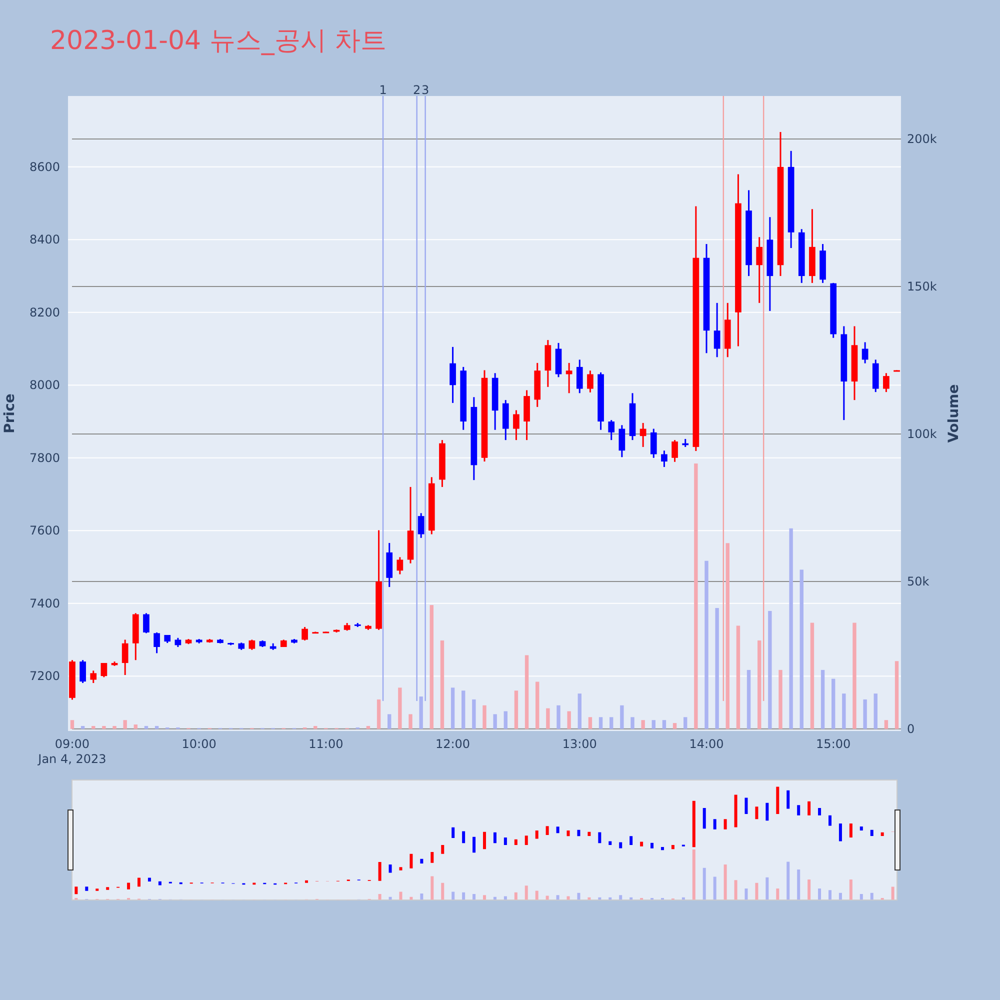 The height and width of the screenshot is (1000, 1000). Describe the element at coordinates (579, 744) in the screenshot. I see `x-tick-label: 13:00` at that location.